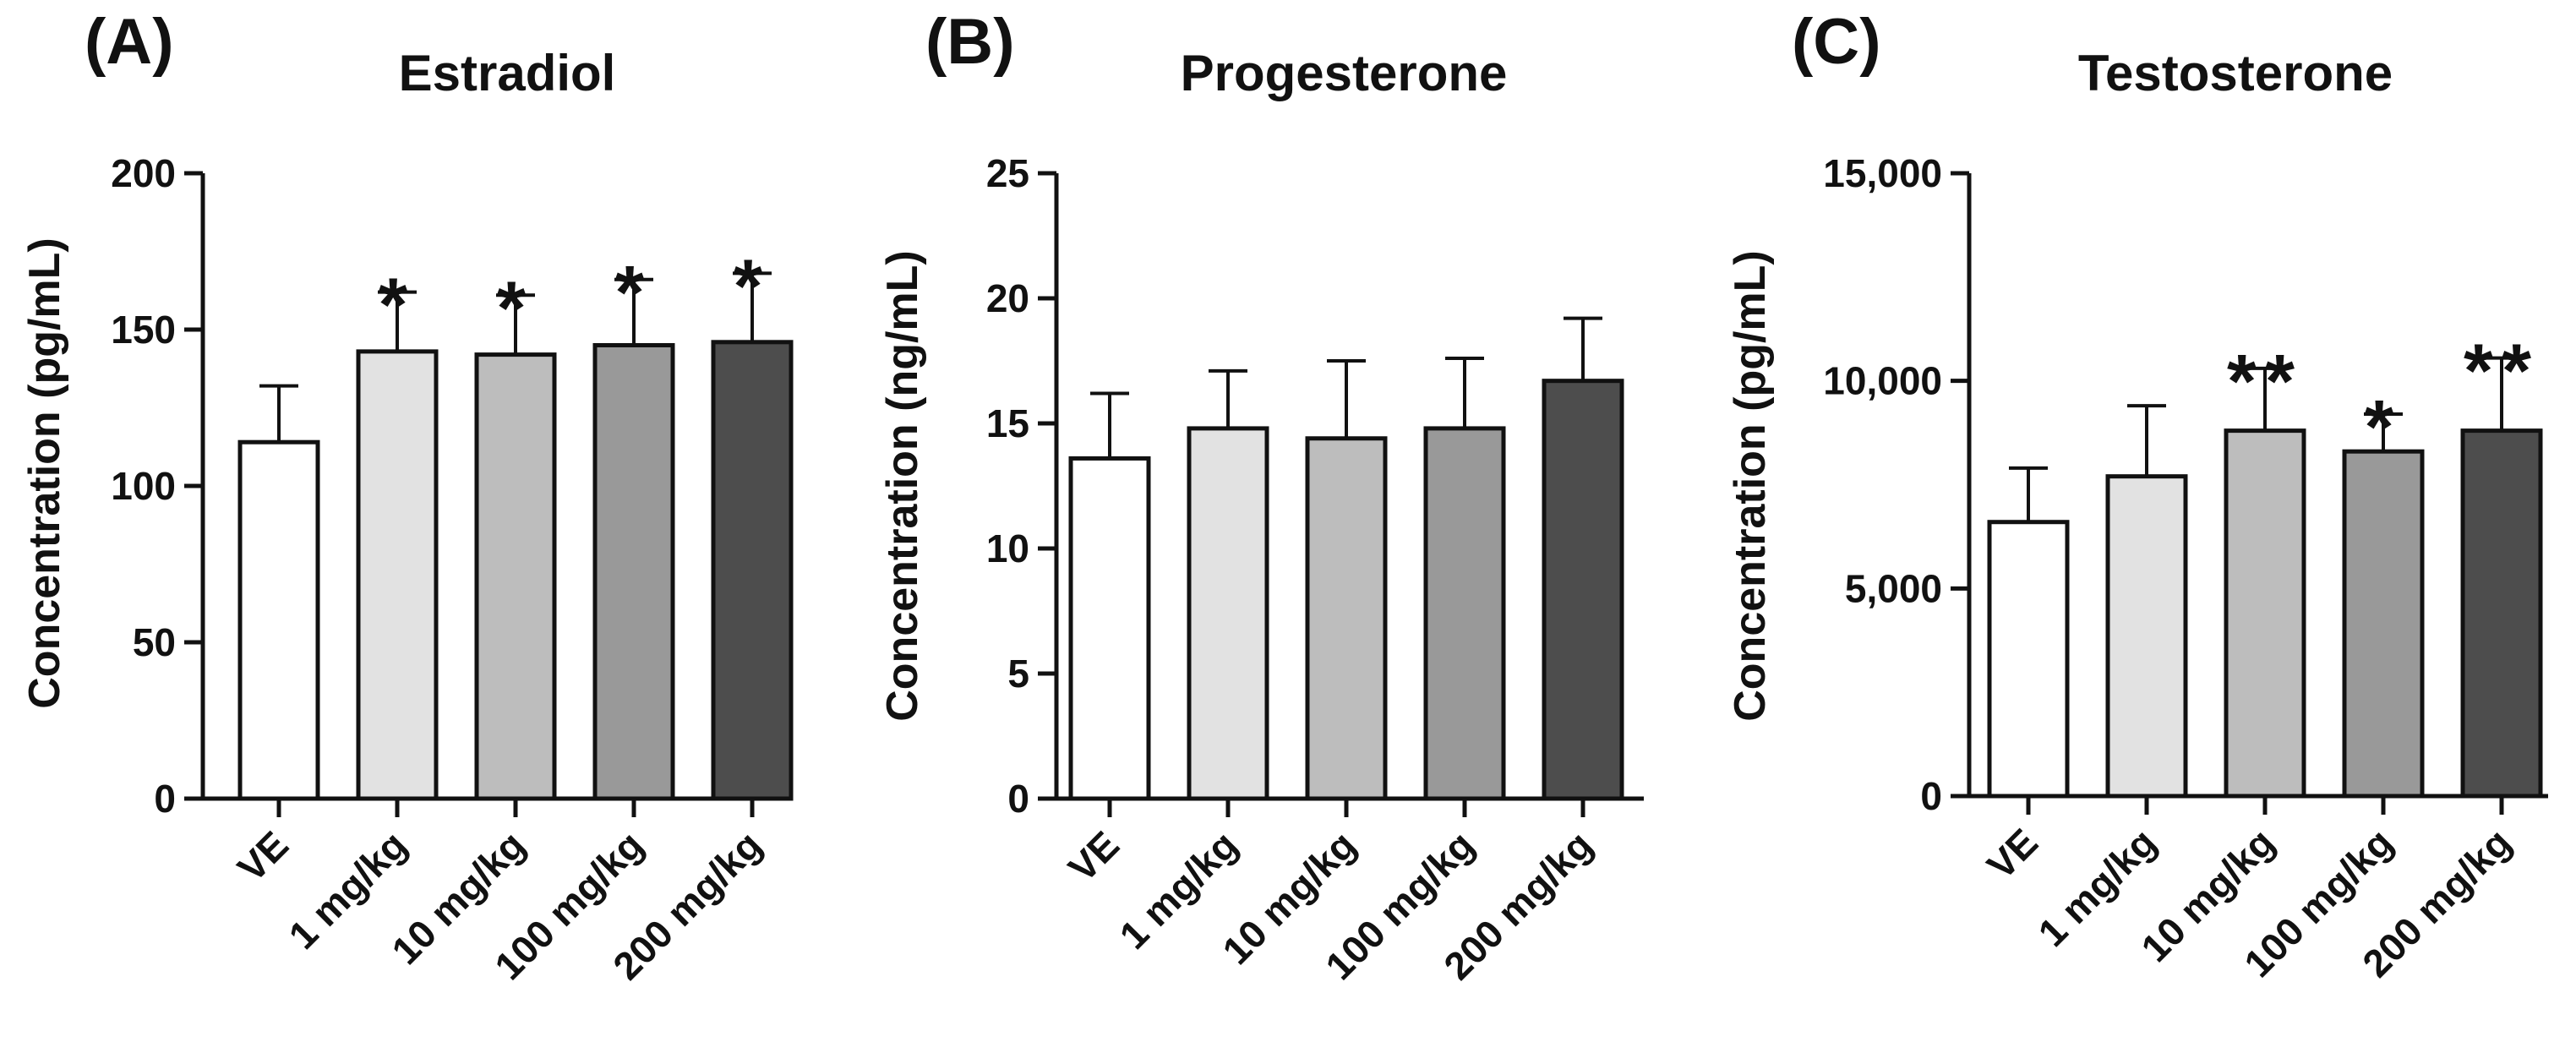 This screenshot has width=2576, height=1042. Describe the element at coordinates (143, 486) in the screenshot. I see `y-tick-label: 100` at that location.